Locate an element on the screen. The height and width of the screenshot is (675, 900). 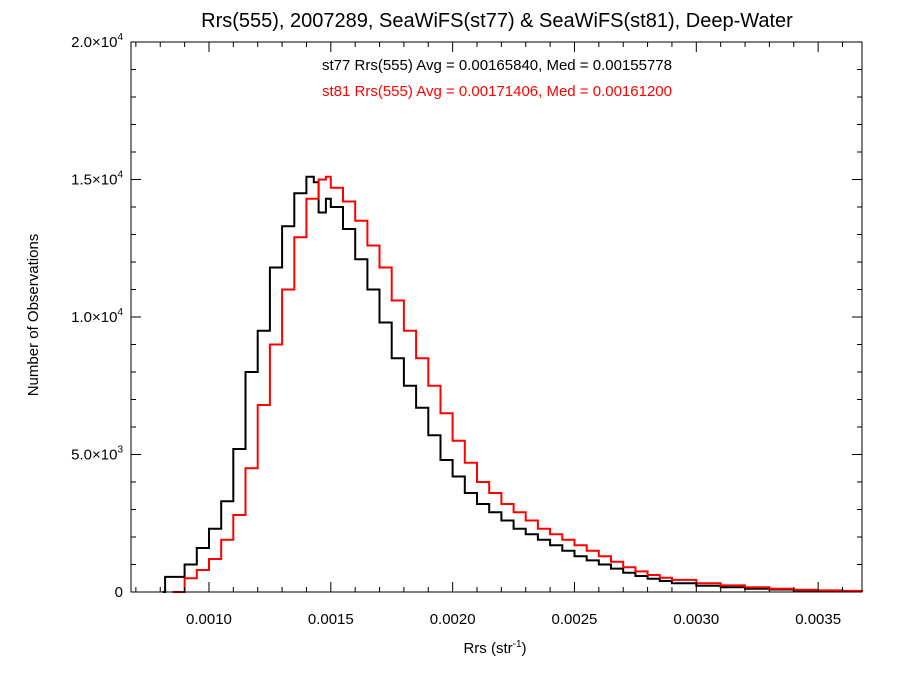
y-tick-label: 5.0×10³ is located at coordinates (97, 454).